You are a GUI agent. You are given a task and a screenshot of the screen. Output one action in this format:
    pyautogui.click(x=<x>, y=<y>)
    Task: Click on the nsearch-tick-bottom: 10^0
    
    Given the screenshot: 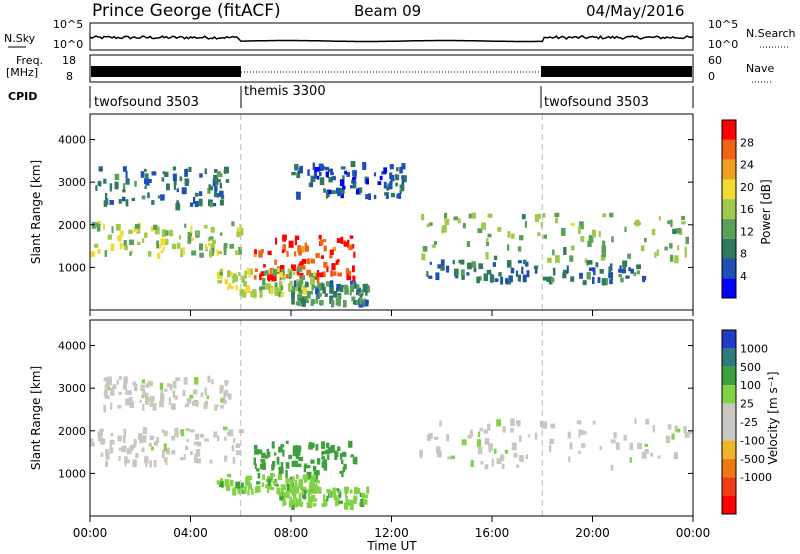 What is the action you would take?
    pyautogui.click(x=723, y=44)
    